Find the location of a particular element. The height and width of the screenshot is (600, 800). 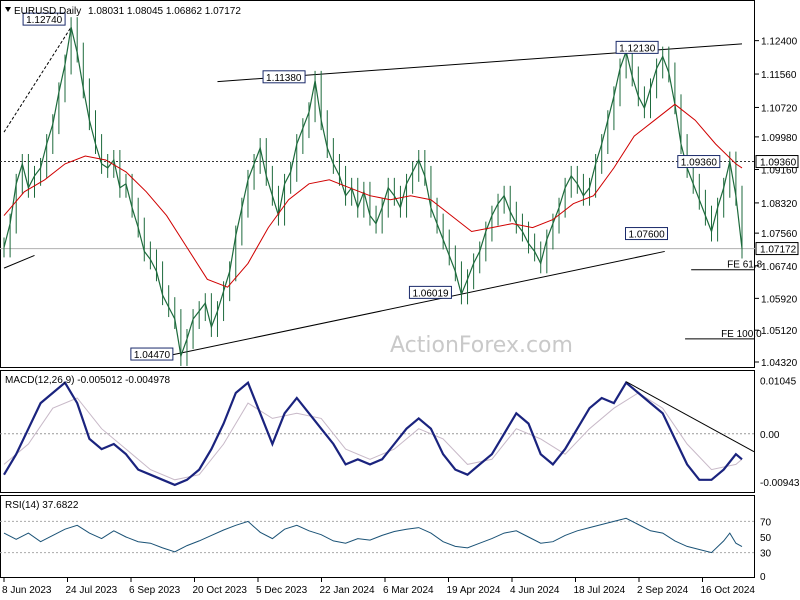

macd-axis-label: 0.00 is located at coordinates (770, 435).